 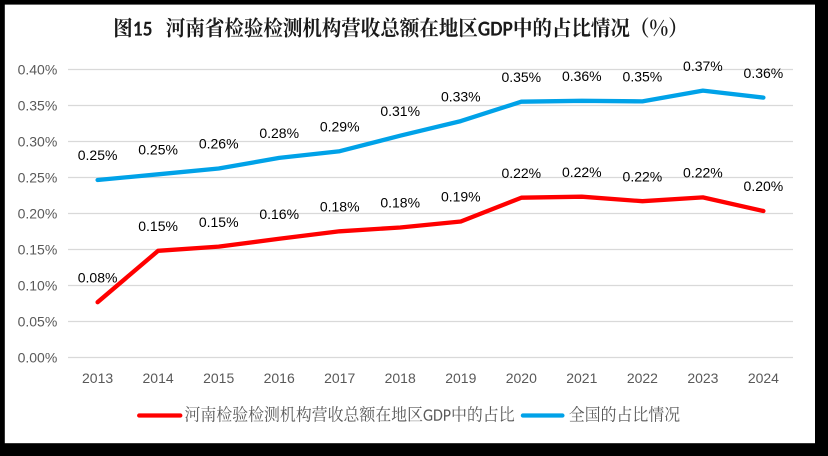 What do you see at coordinates (763, 378) in the screenshot?
I see `svg-text: 2024` at bounding box center [763, 378].